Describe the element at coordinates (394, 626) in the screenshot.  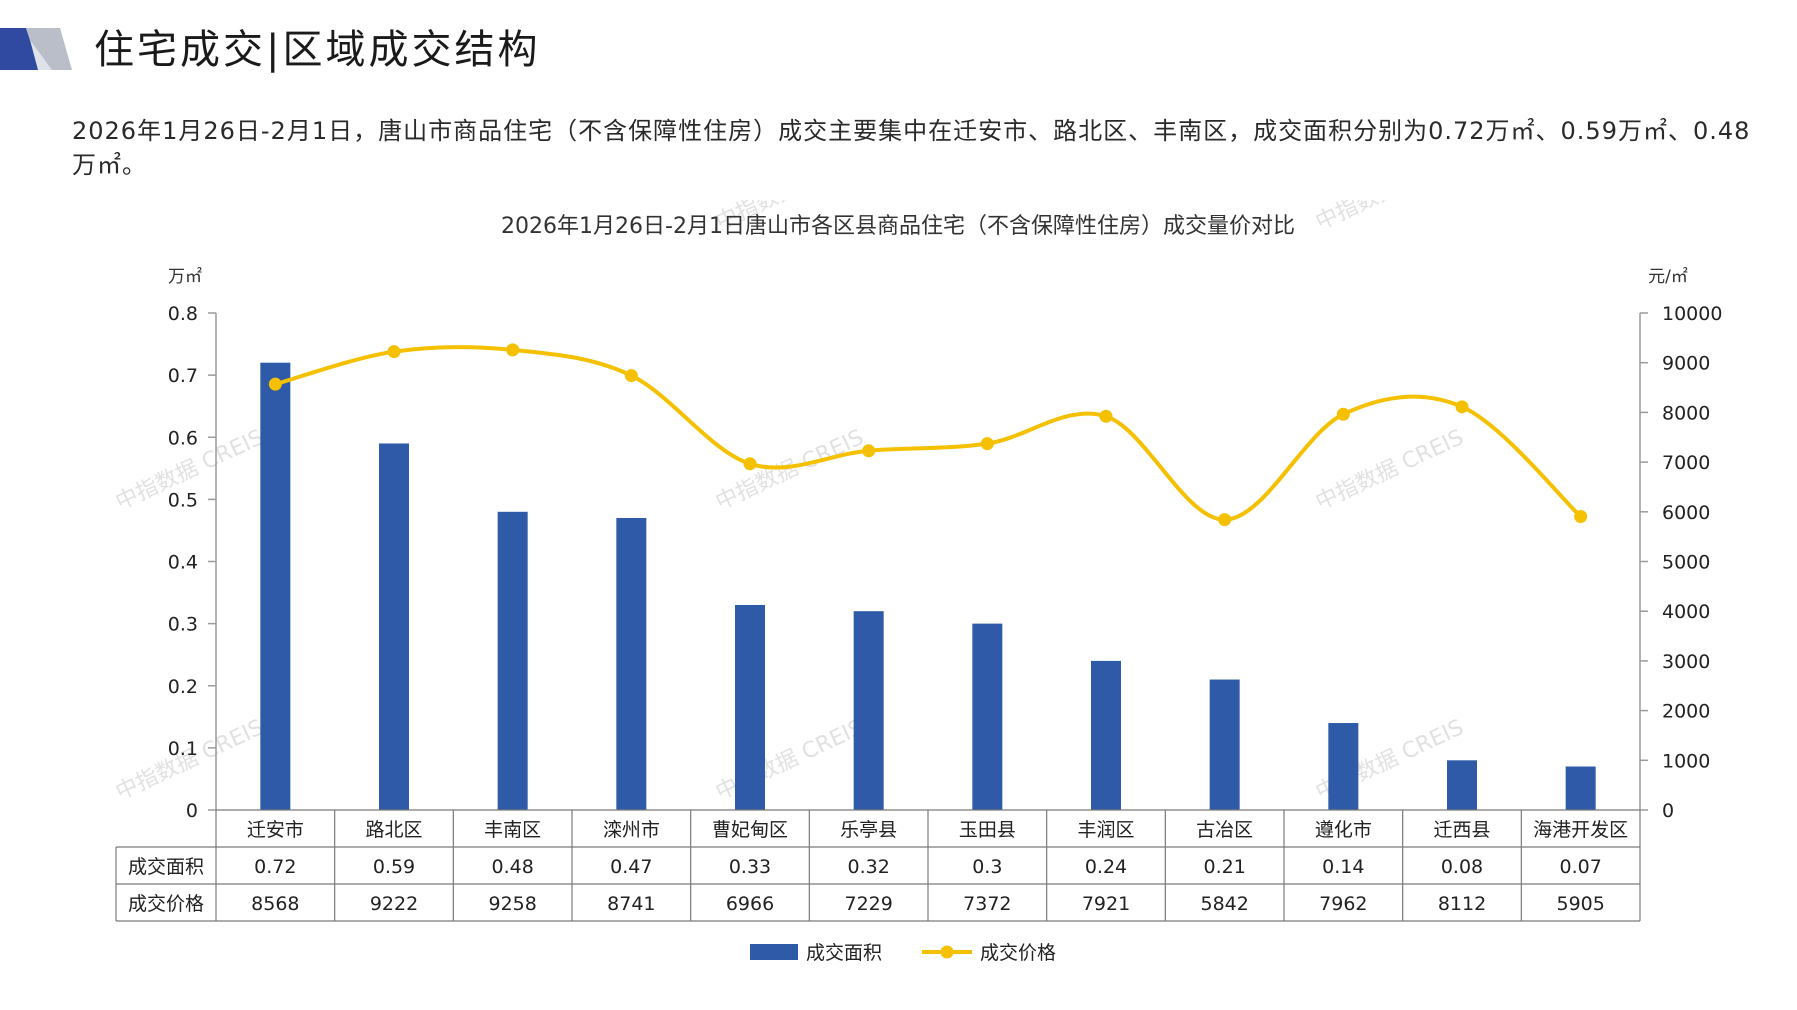
I see `bar-路北区` at that location.